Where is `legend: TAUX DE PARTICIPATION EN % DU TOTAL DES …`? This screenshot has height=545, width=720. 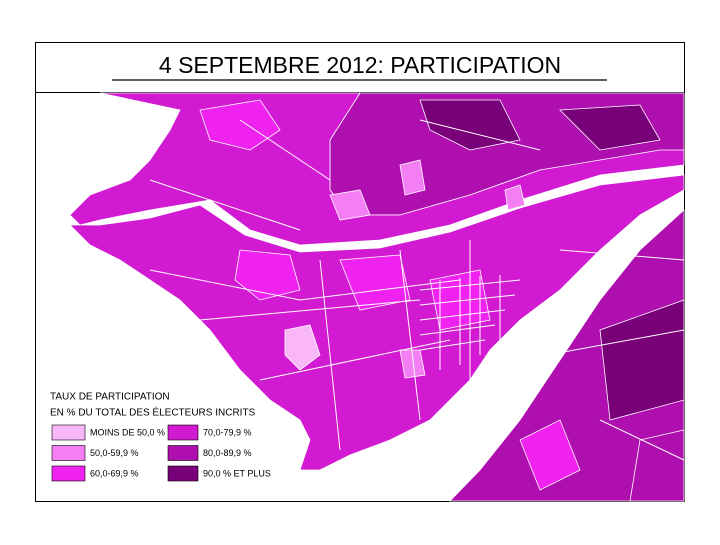
legend: TAUX DE PARTICIPATION EN % DU TOTAL DES … is located at coordinates (160, 437).